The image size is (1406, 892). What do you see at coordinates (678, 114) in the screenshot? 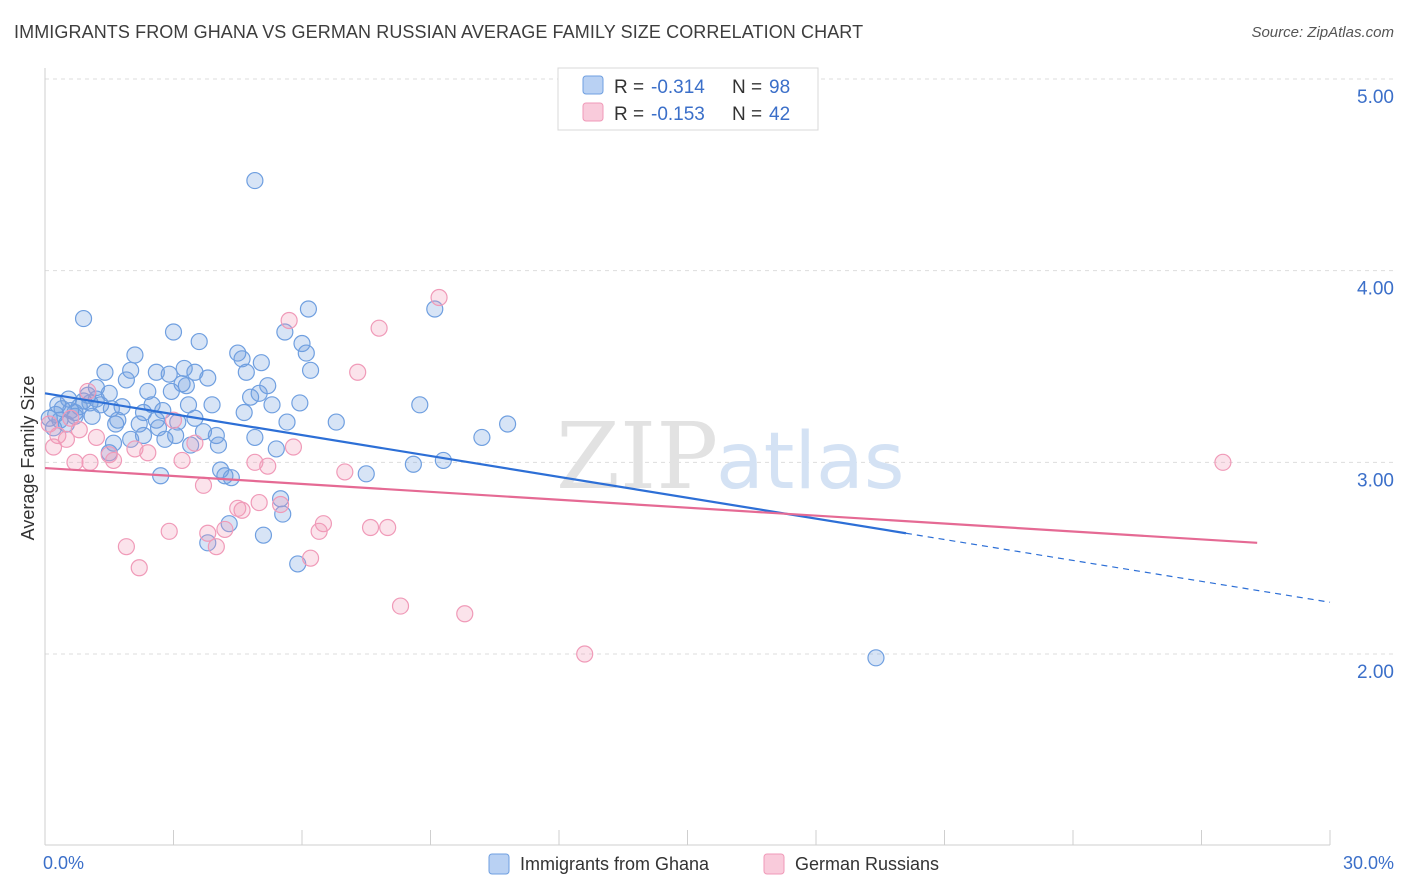
I see `legend-r-value-2: -0.153` at bounding box center [678, 114].